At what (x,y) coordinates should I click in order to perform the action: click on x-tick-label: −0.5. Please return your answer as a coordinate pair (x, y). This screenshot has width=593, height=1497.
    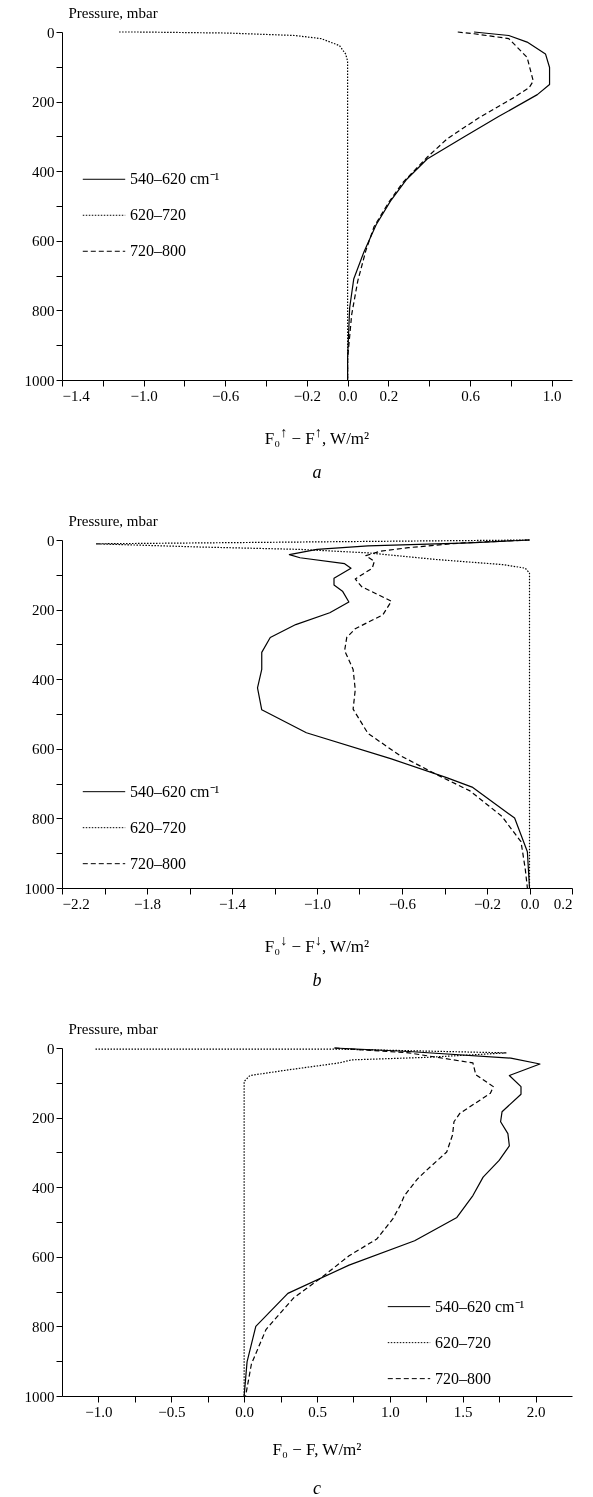
    Looking at the image, I should click on (172, 1411).